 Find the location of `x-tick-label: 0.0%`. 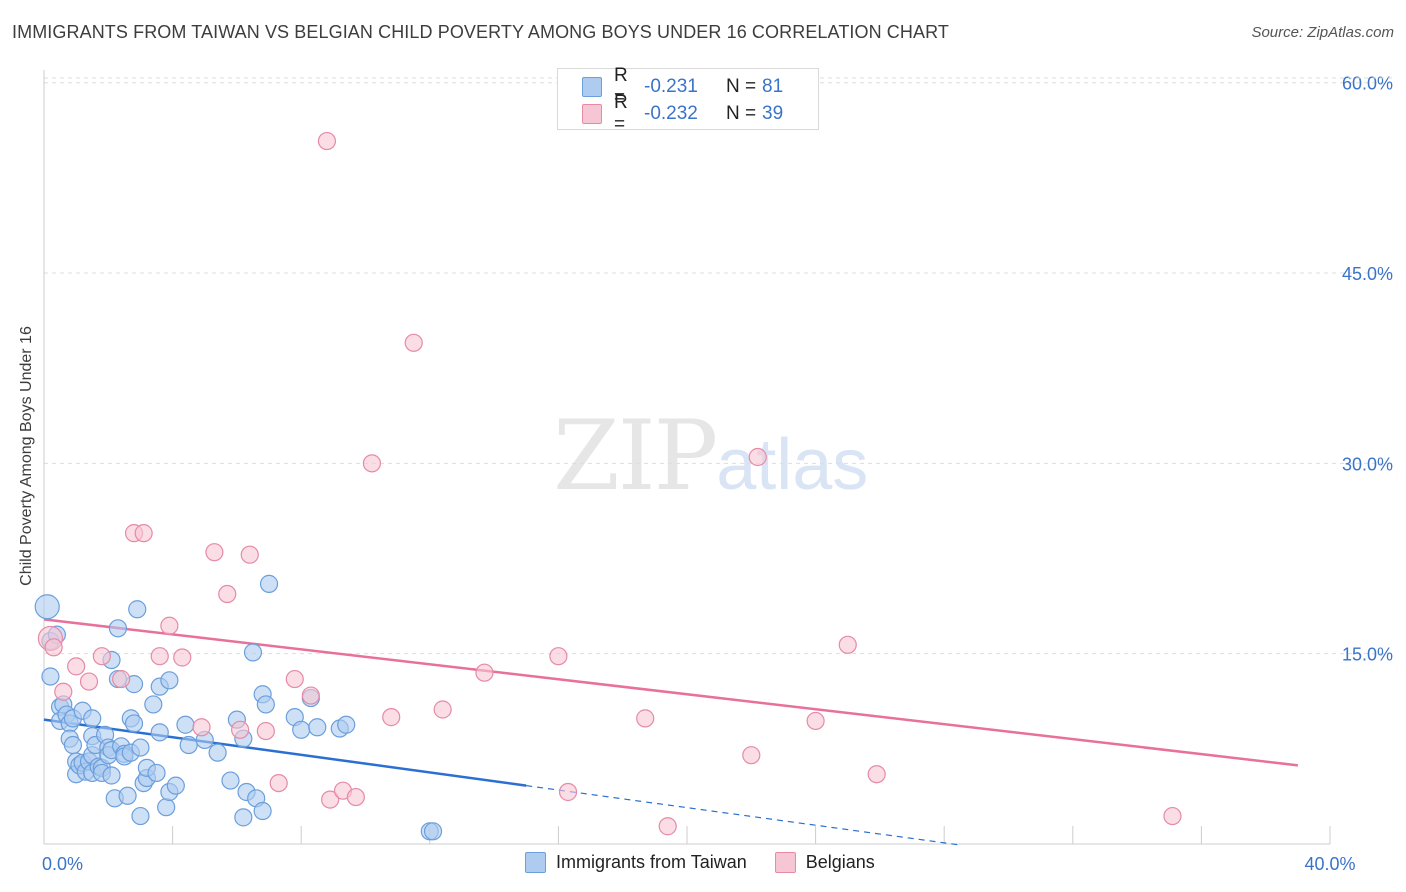

x-tick-label: 0.0% is located at coordinates (62, 864).